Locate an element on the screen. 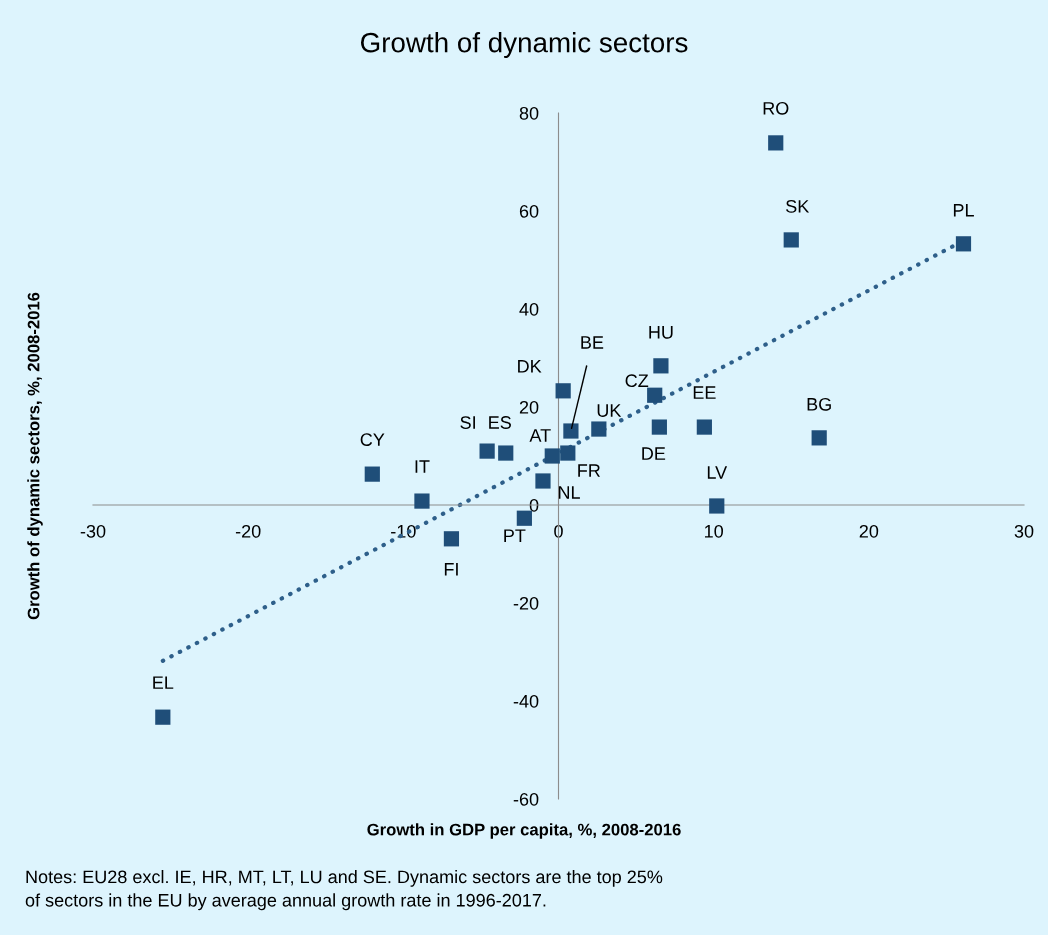  annotation: ES is located at coordinates (500, 422).